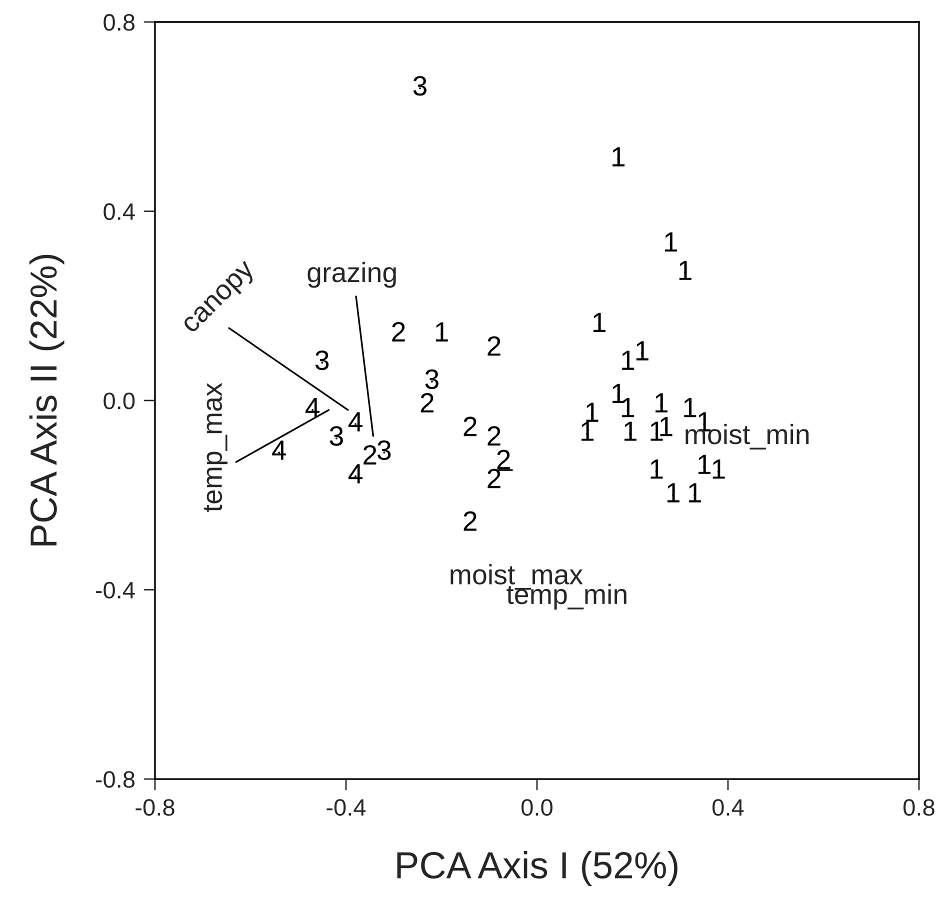  Describe the element at coordinates (119, 211) in the screenshot. I see `y-tick-label: 0.4` at that location.